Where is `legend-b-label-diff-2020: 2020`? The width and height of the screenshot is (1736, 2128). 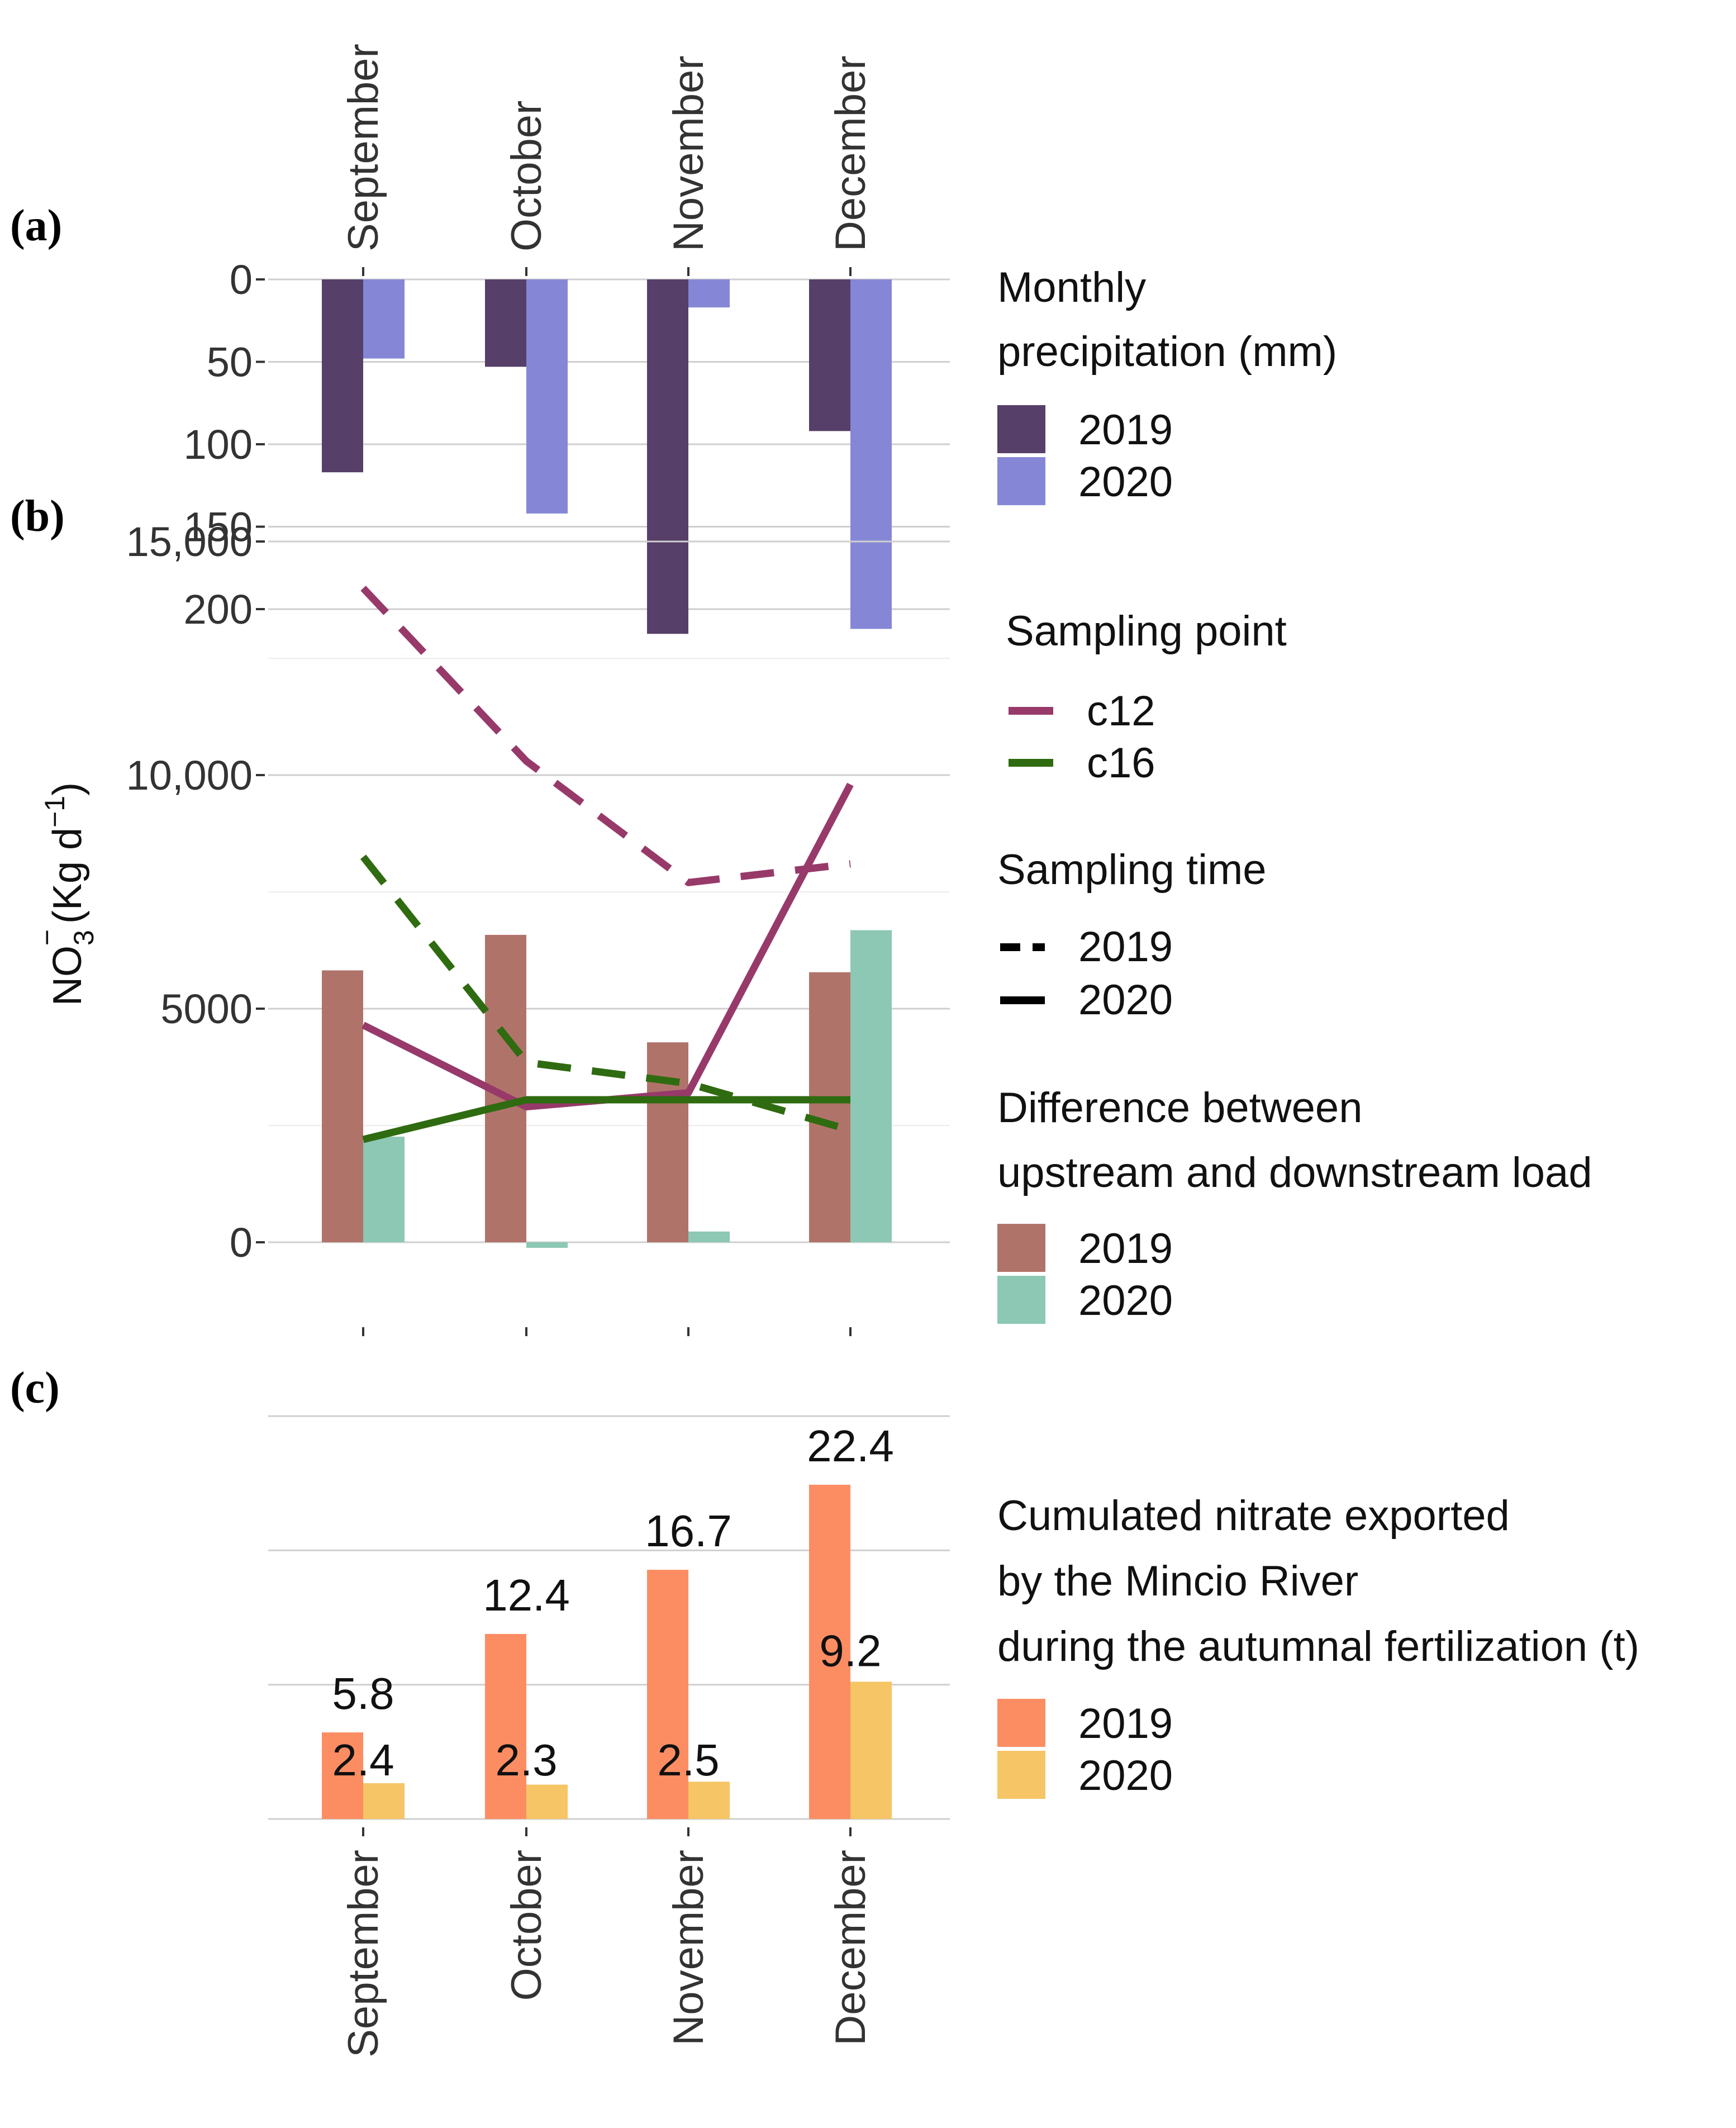 legend-b-label-diff-2020: 2020 is located at coordinates (1125, 1300).